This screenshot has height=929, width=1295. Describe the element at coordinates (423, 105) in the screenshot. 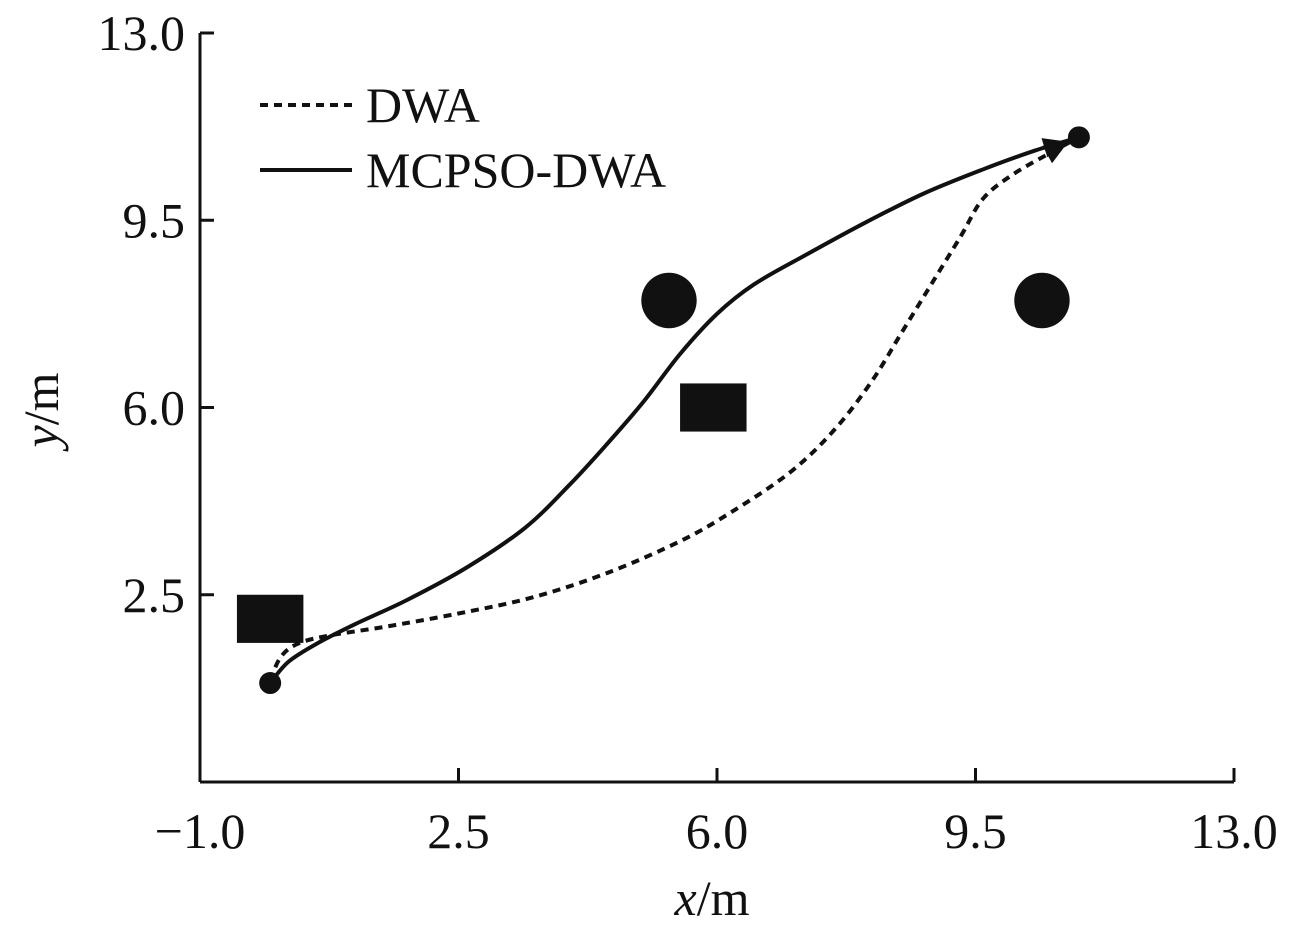

I see `legend-label-dwa: DWA` at that location.